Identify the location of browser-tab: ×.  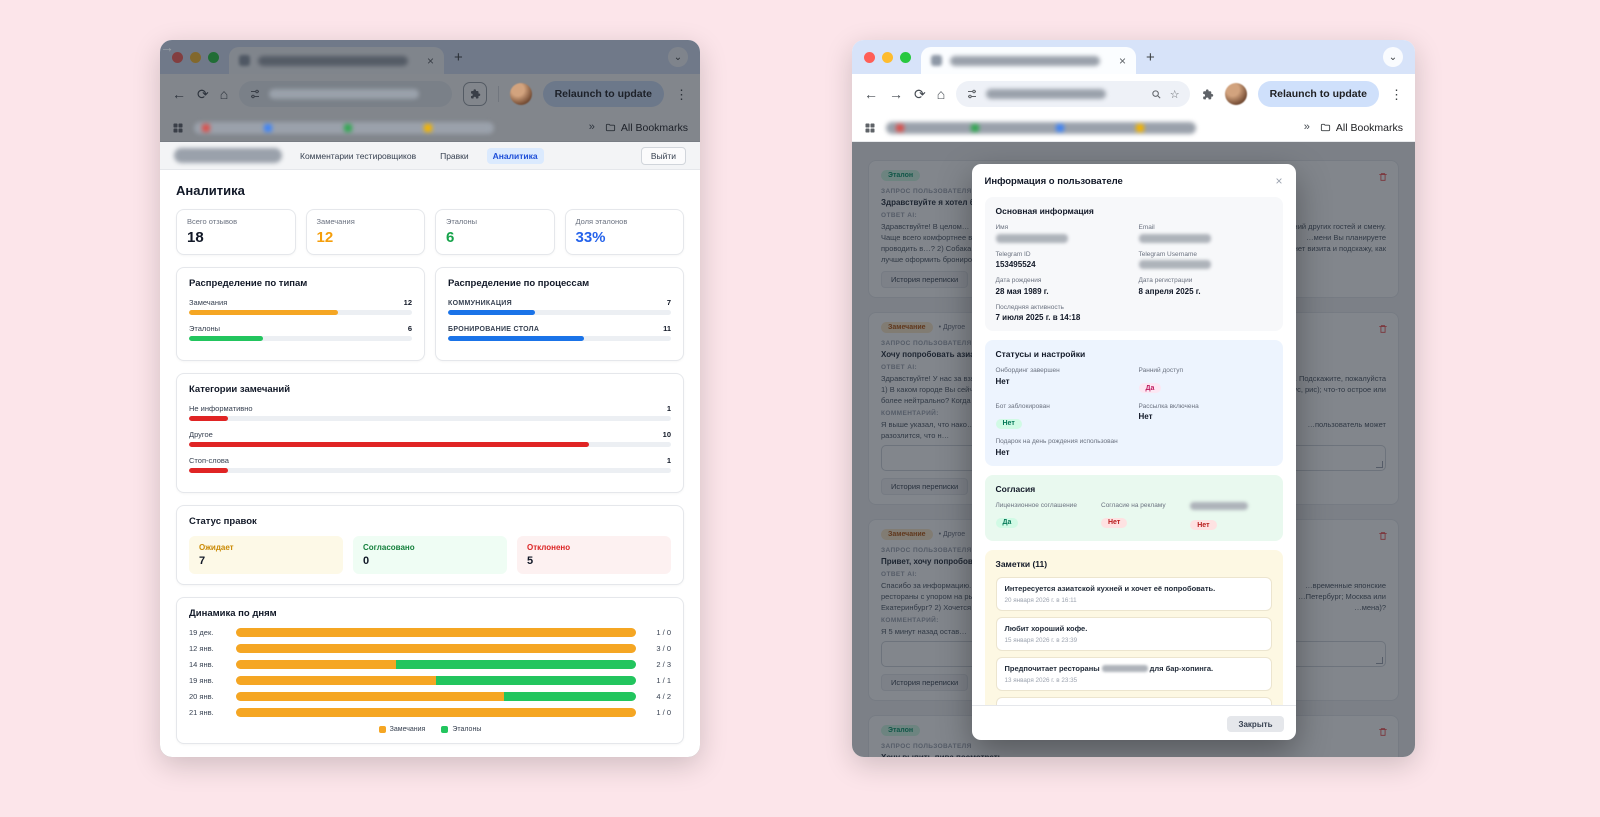
(1028, 60).